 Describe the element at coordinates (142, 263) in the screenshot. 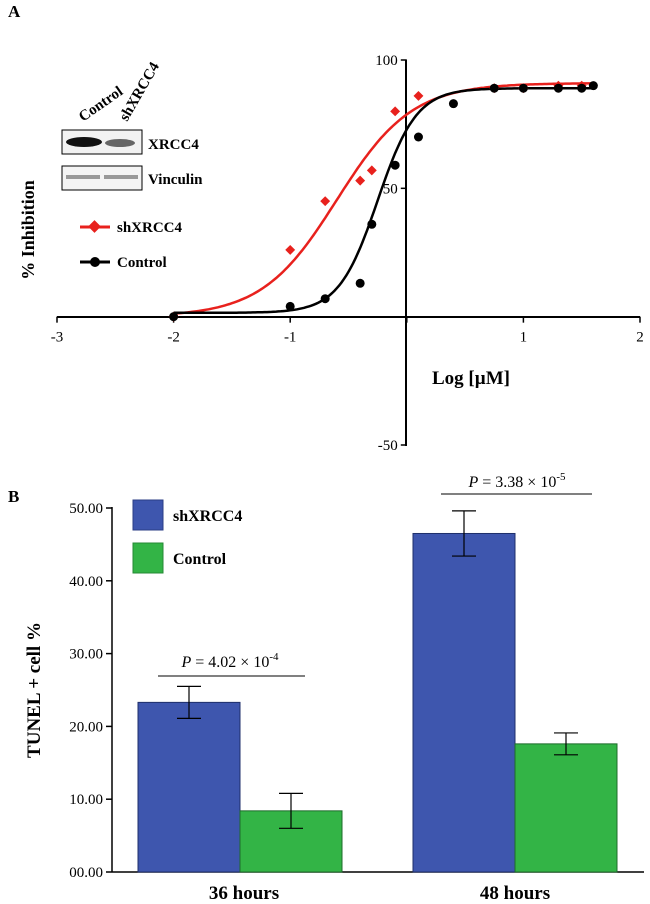

I see `legend-label-control-a: Control` at that location.